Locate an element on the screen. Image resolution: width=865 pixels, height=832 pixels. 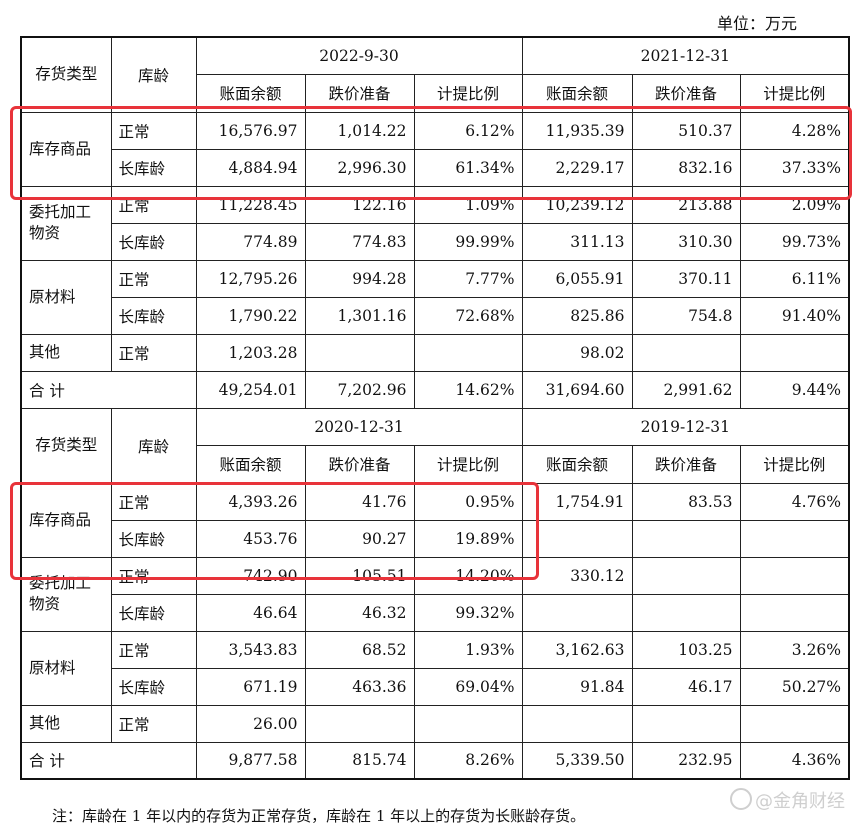
total-cell: 9,877.58 is located at coordinates (250, 760).